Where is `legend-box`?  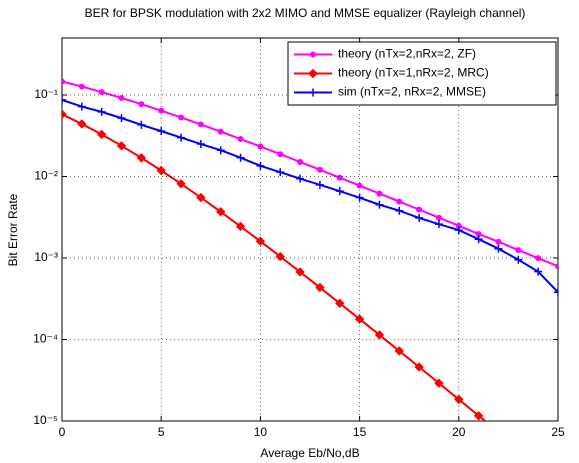 legend-box is located at coordinates (422, 73).